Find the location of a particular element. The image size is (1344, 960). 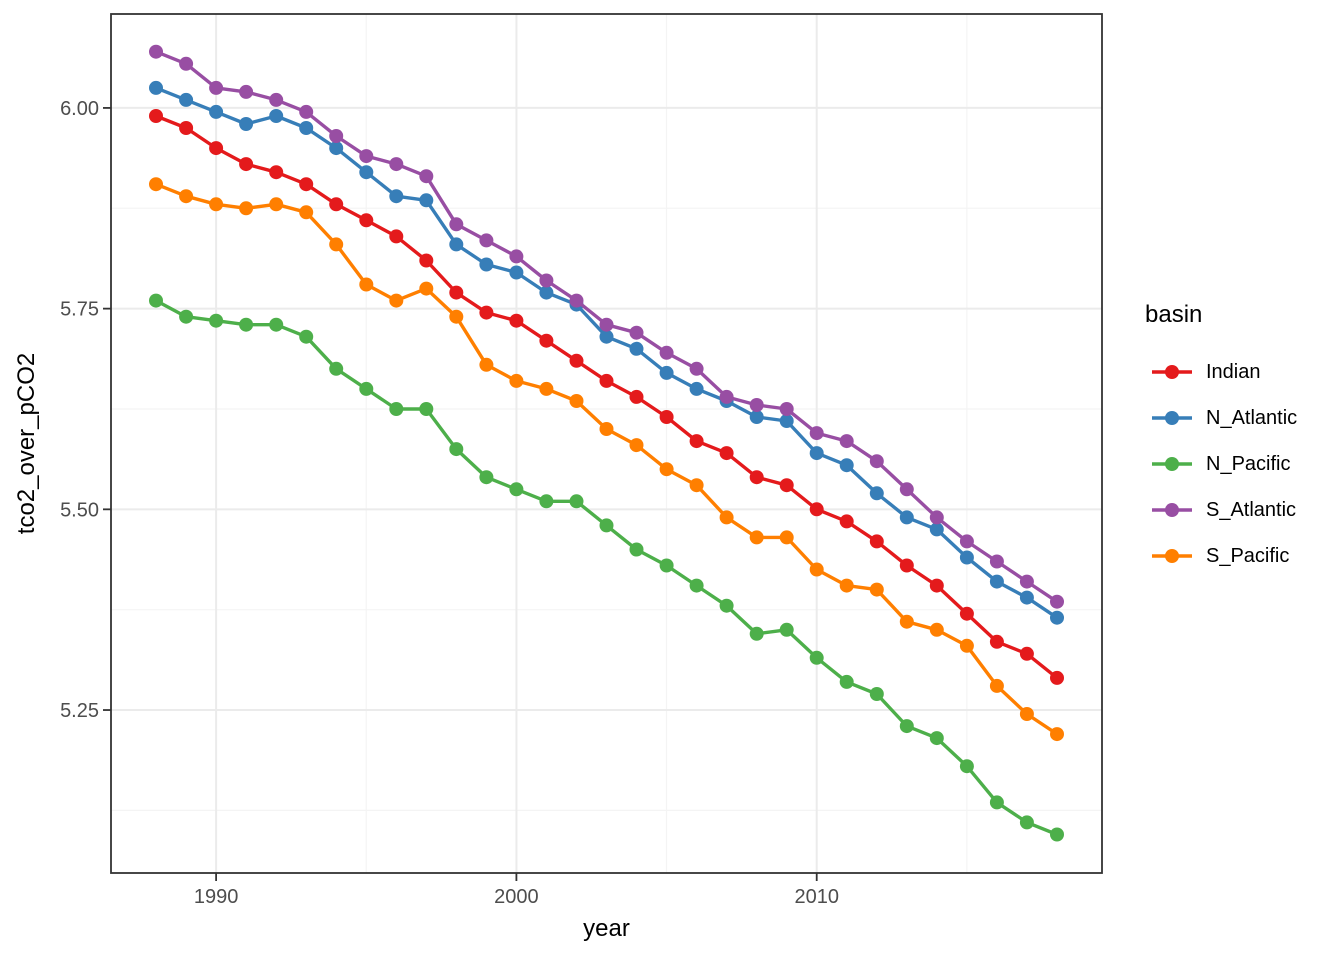

legend-item-S_Atlantic: S_Atlantic is located at coordinates (1218, 510).